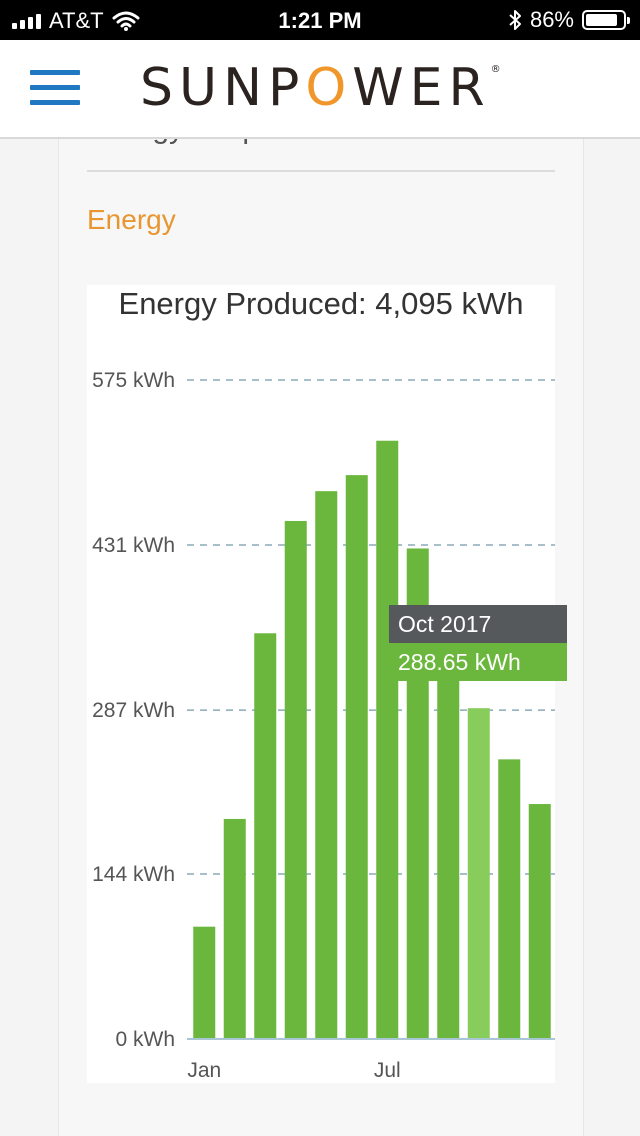 The height and width of the screenshot is (1136, 640). What do you see at coordinates (387, 1070) in the screenshot?
I see `x-tick-label: Jul` at bounding box center [387, 1070].